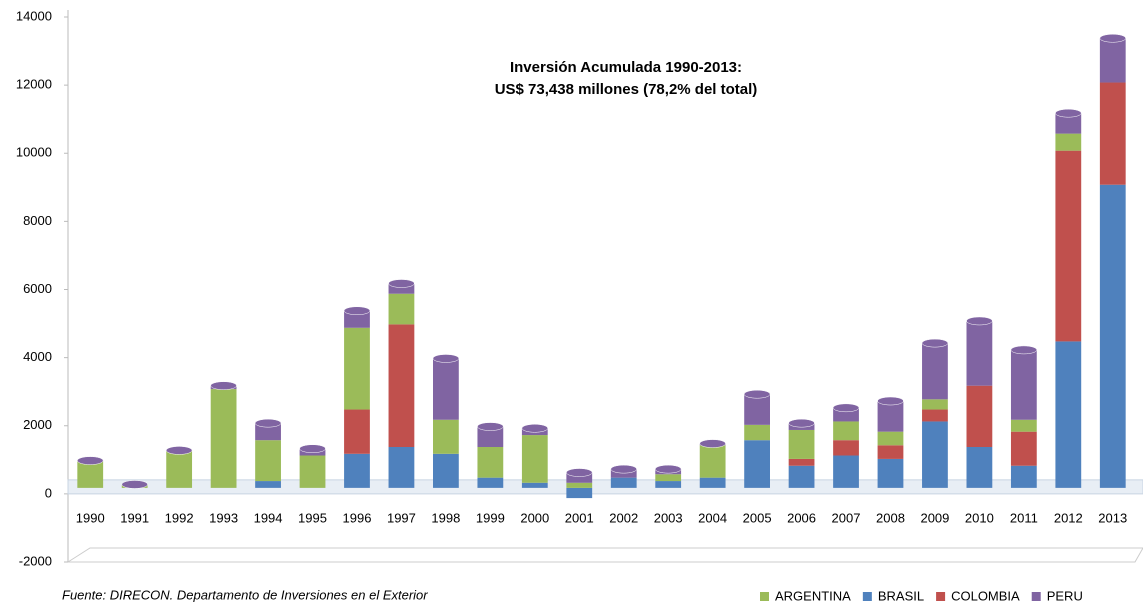 The height and width of the screenshot is (604, 1143). Describe the element at coordinates (37, 288) in the screenshot. I see `y-tick-label: 6000` at that location.